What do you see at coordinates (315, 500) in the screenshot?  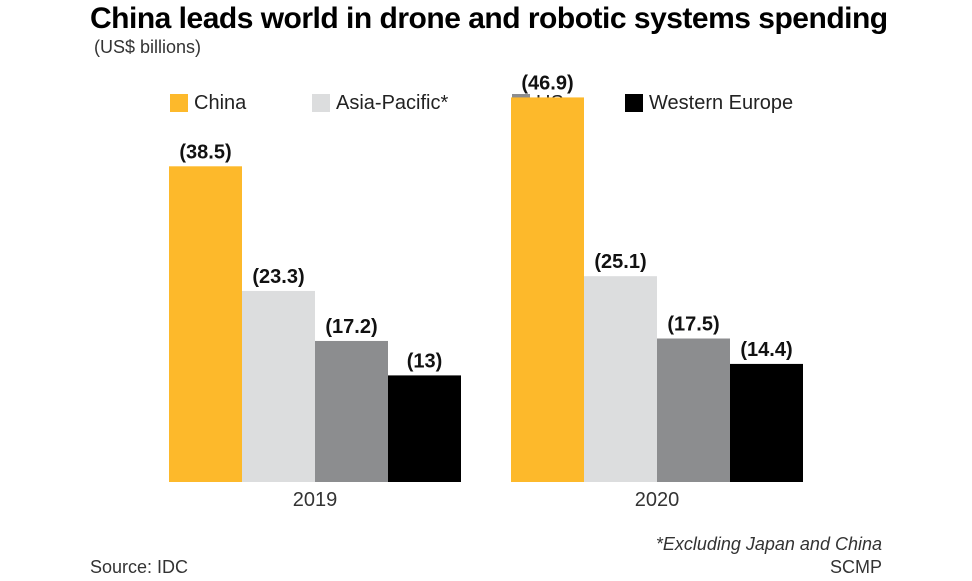 I see `x-tick-label-2019: 2019` at bounding box center [315, 500].